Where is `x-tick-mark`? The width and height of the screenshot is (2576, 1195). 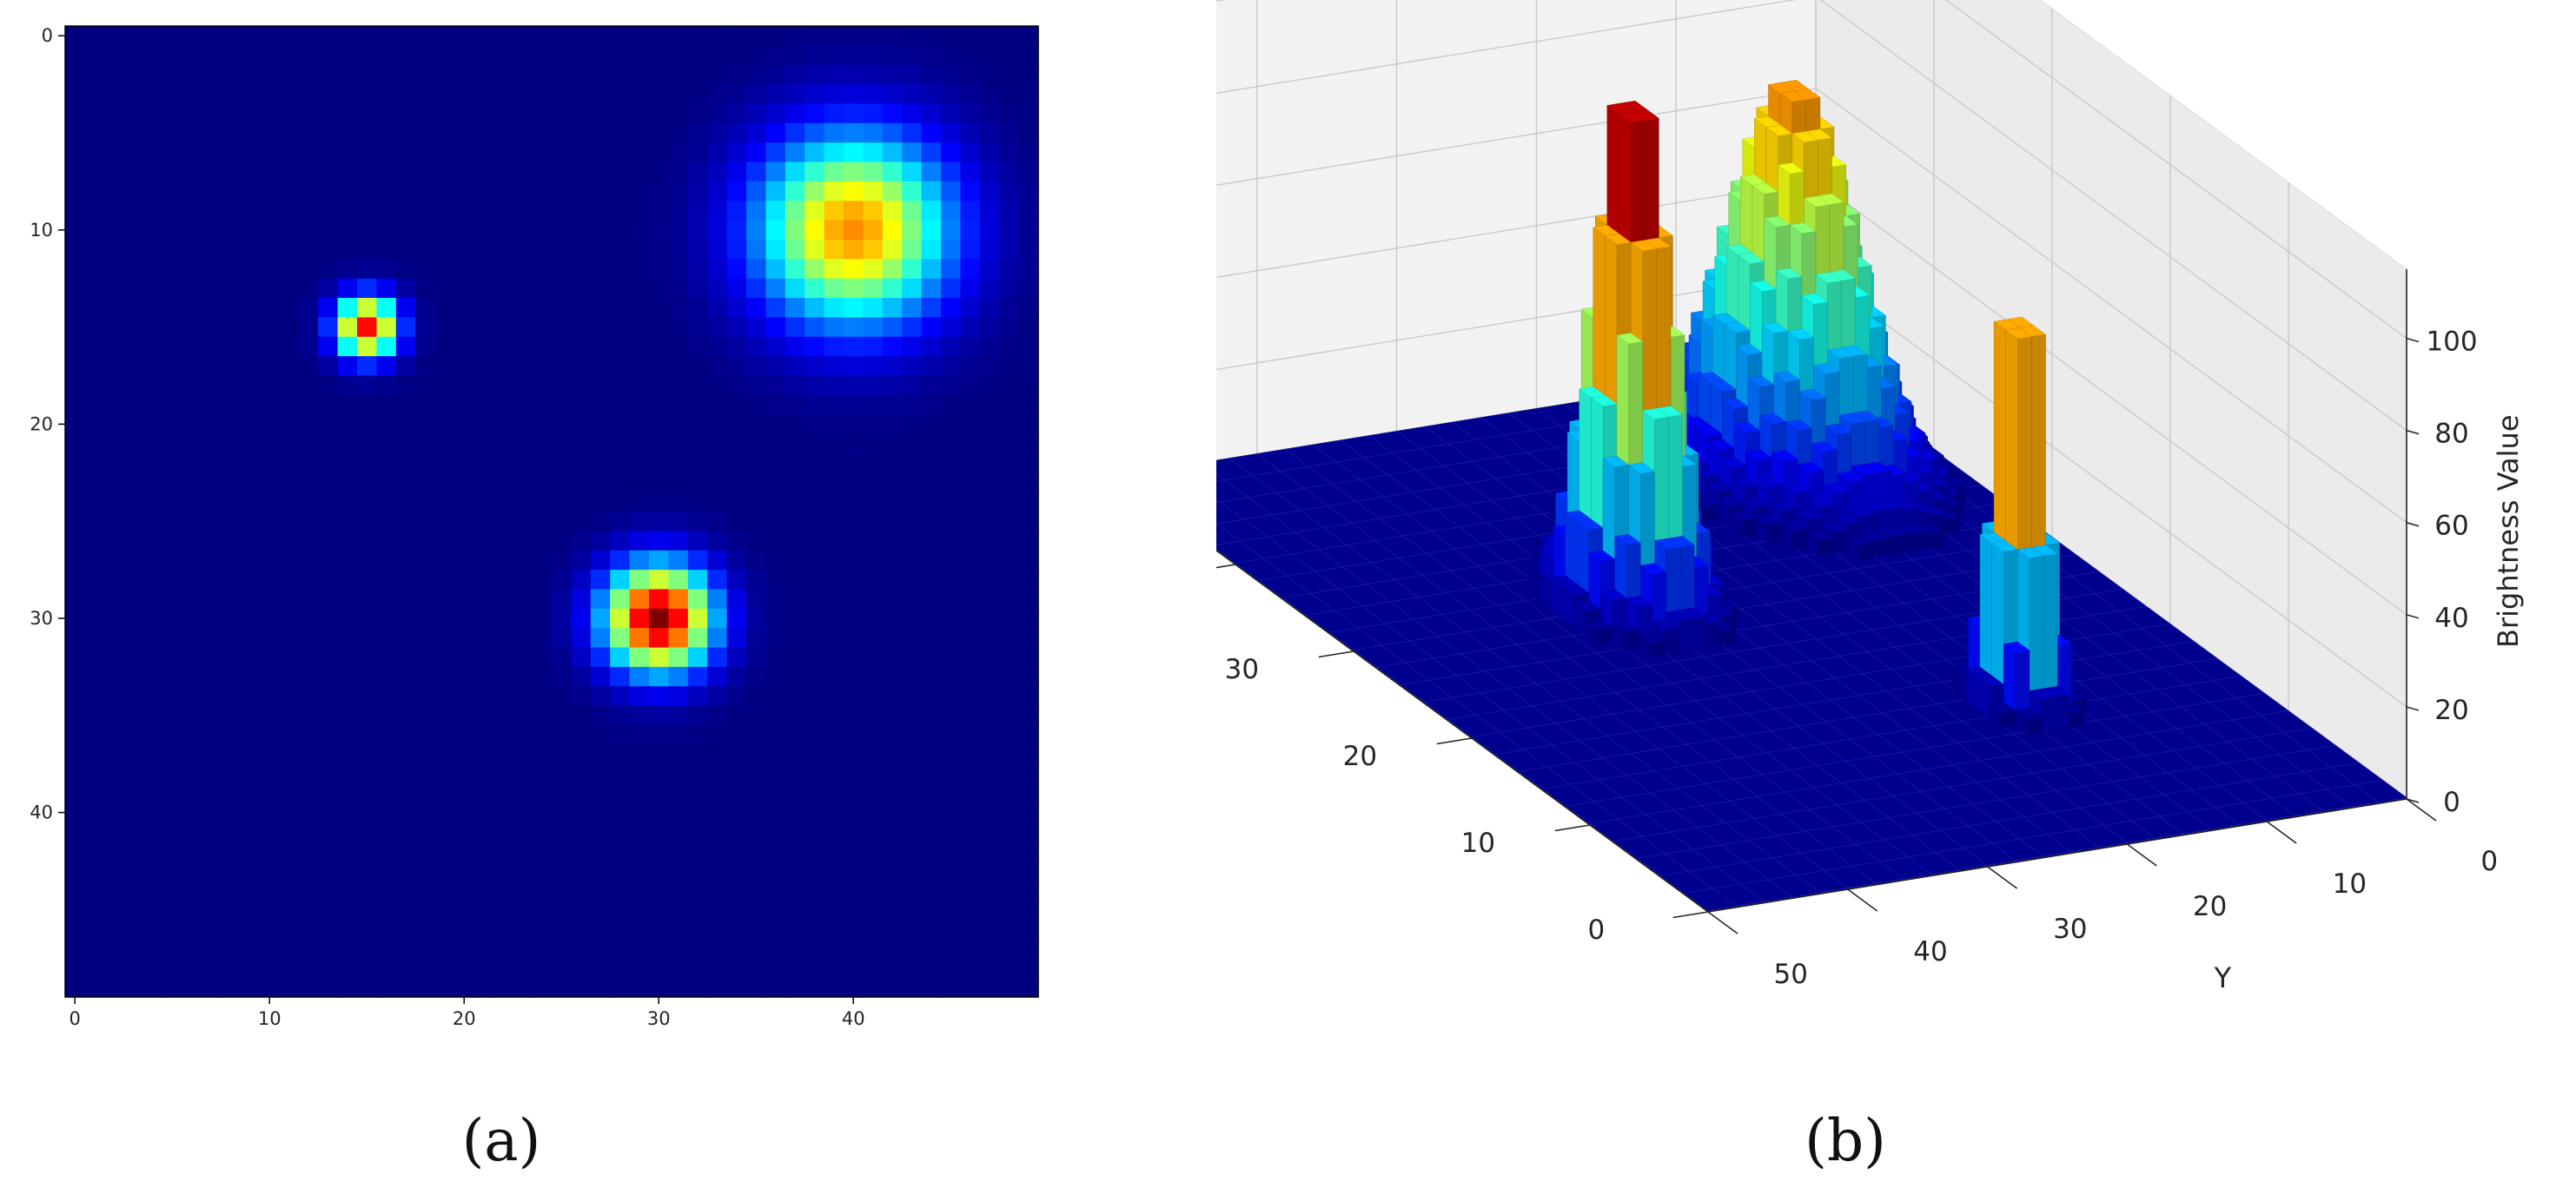 x-tick-mark is located at coordinates (1218, 567).